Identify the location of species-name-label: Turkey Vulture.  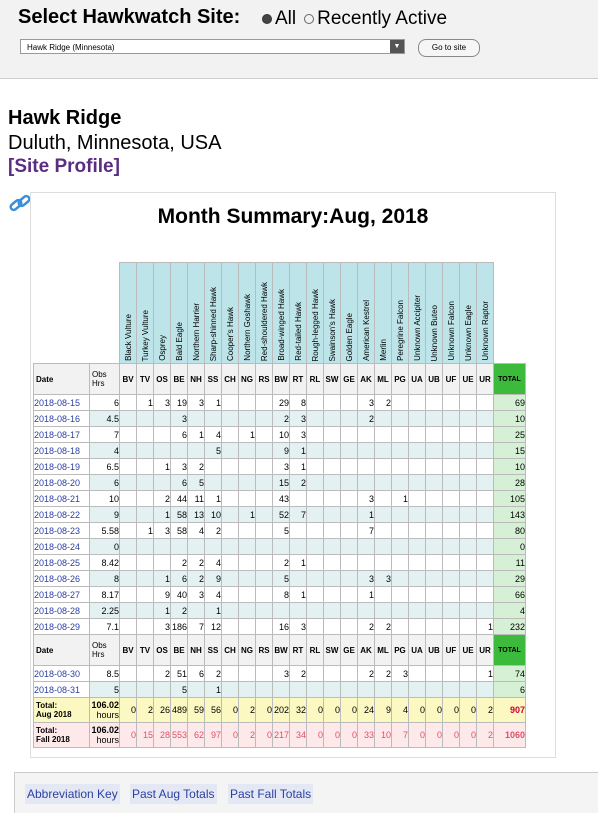
(145, 335).